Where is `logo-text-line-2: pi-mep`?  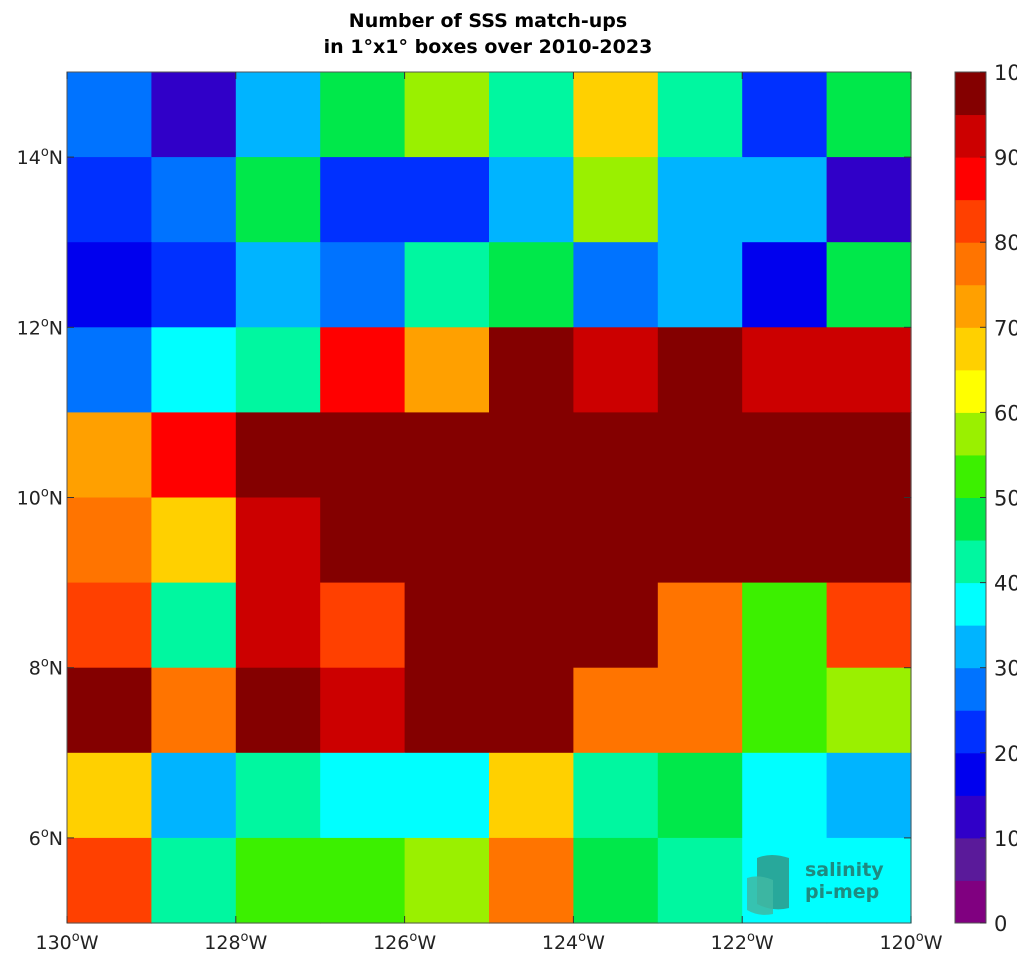 logo-text-line-2: pi-mep is located at coordinates (842, 892).